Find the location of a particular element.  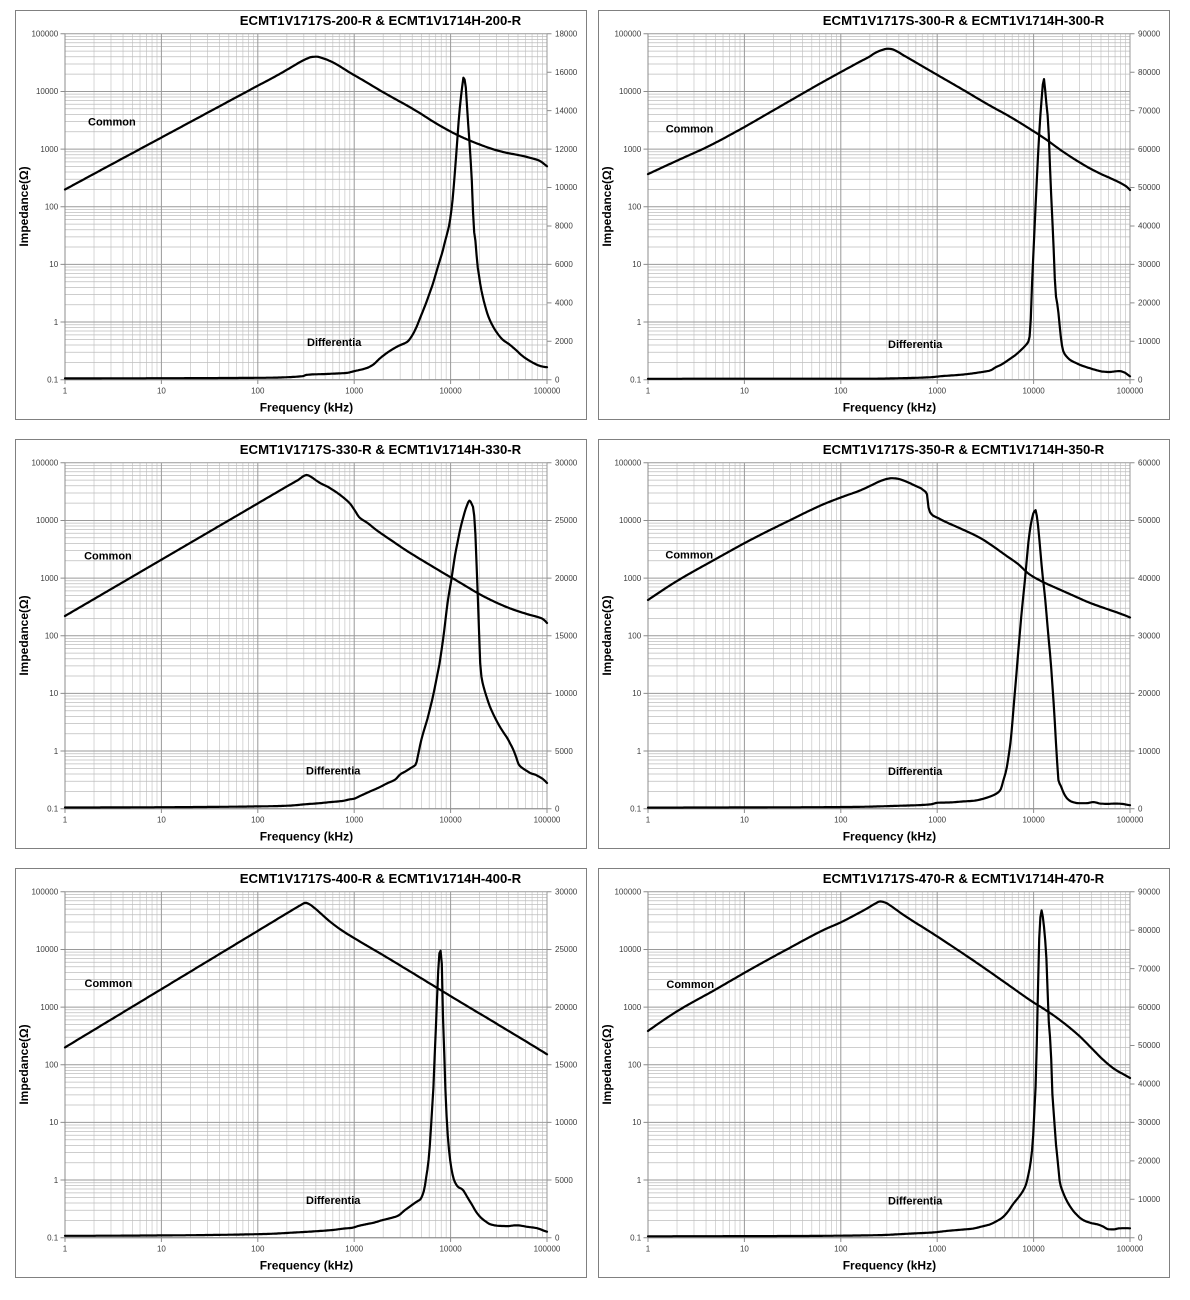

svg-text: 50000 is located at coordinates (1149, 1046).